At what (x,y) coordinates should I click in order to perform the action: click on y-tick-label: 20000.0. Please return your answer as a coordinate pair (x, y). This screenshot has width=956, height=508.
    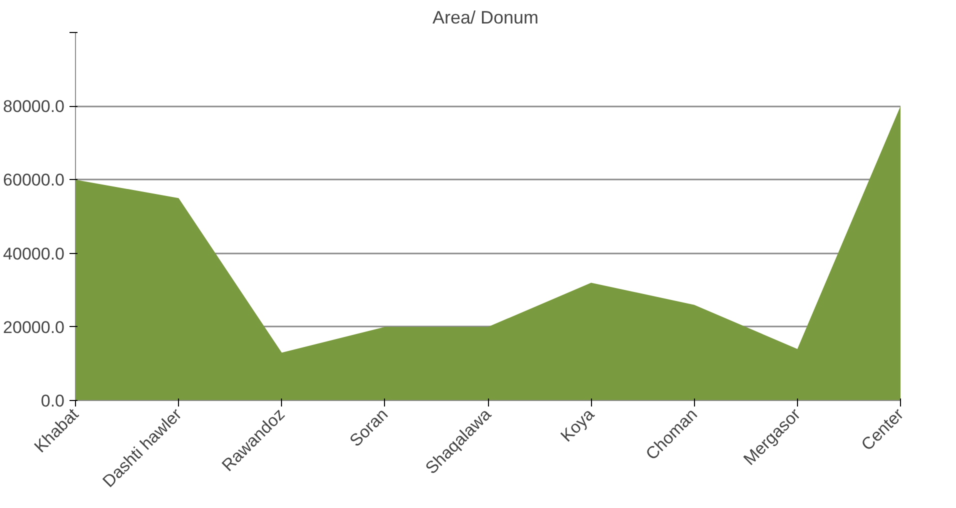
    Looking at the image, I should click on (33, 327).